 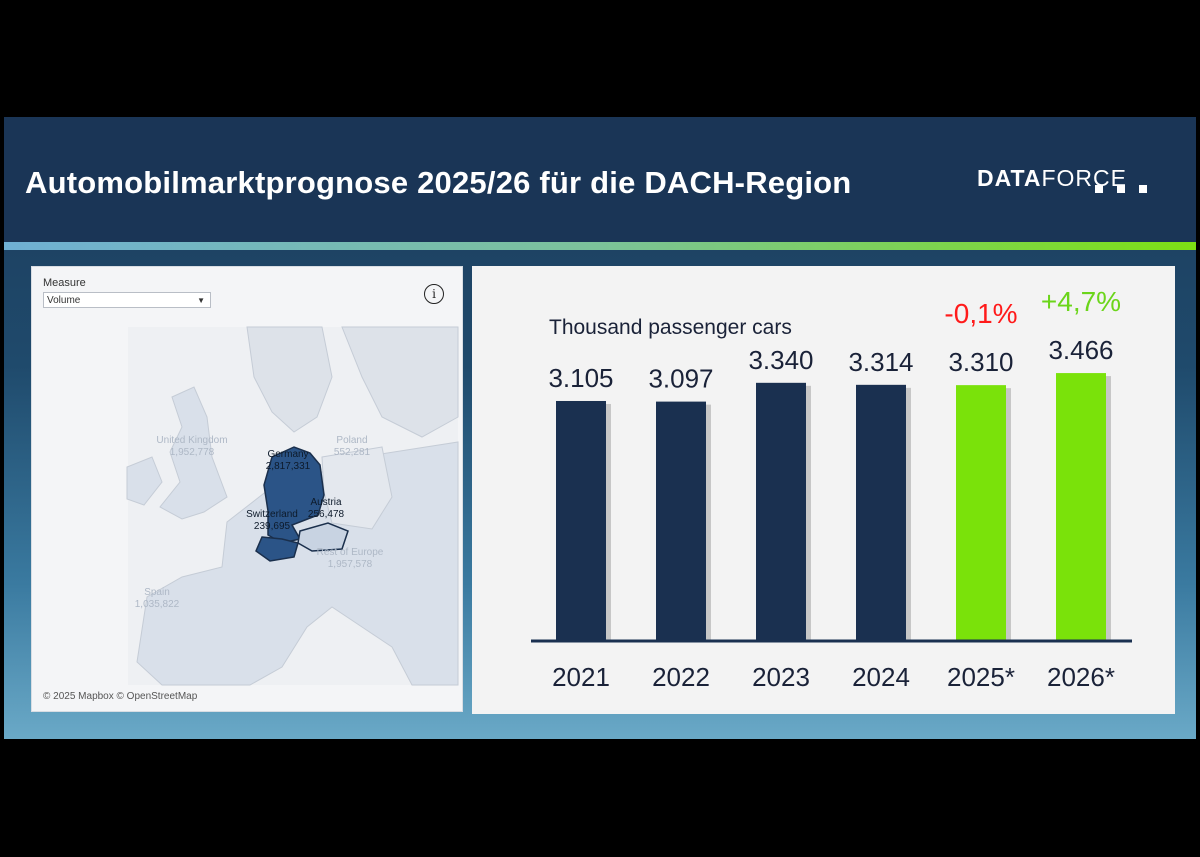 What do you see at coordinates (881, 677) in the screenshot?
I see `x-tick-label: 2024` at bounding box center [881, 677].